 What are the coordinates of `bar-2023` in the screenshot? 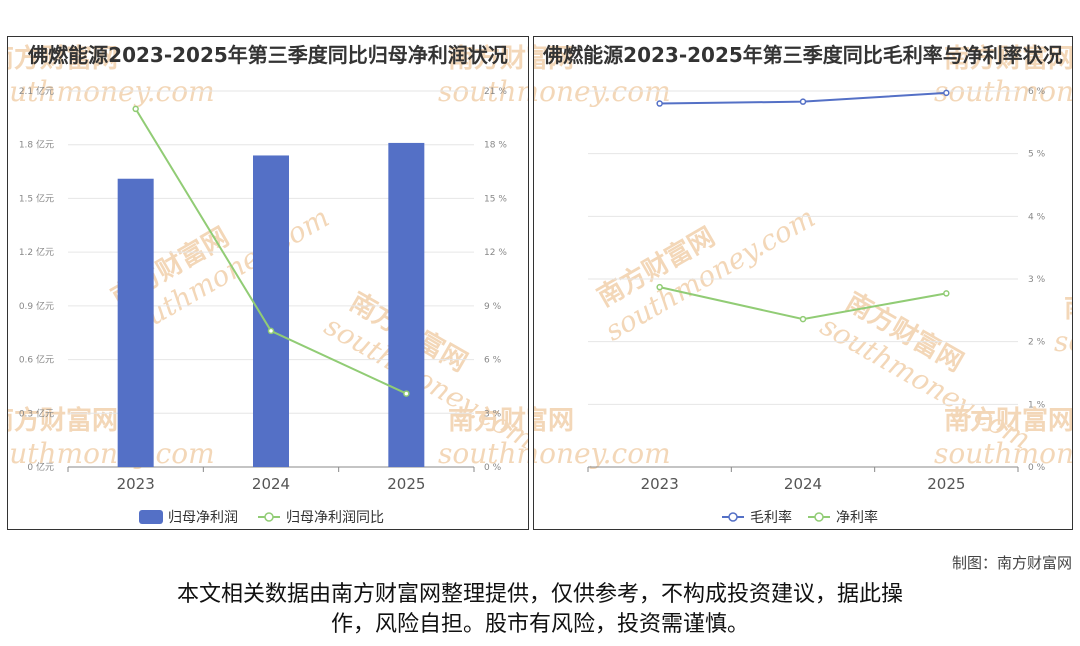 It's located at (135, 322).